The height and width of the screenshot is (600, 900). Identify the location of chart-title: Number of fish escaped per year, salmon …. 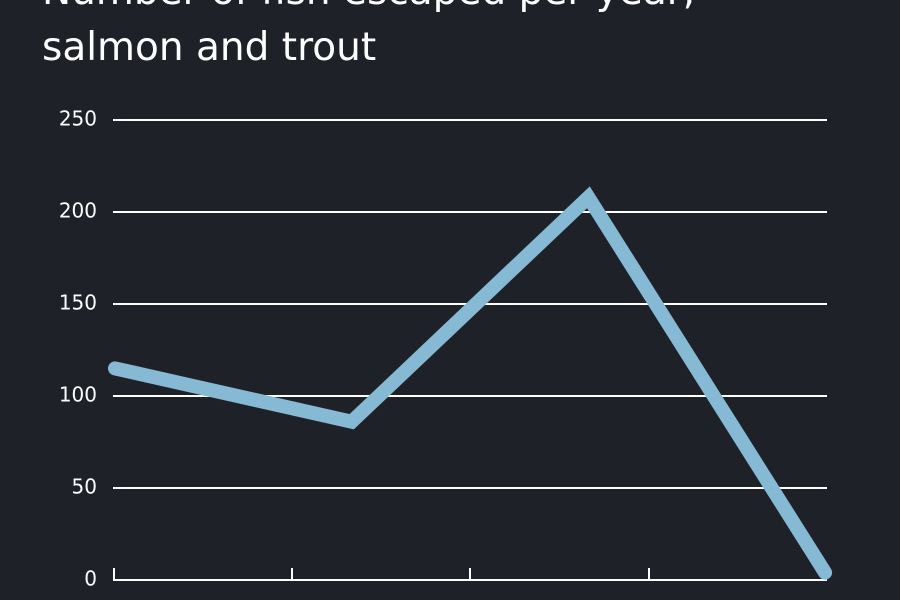
(368, 35).